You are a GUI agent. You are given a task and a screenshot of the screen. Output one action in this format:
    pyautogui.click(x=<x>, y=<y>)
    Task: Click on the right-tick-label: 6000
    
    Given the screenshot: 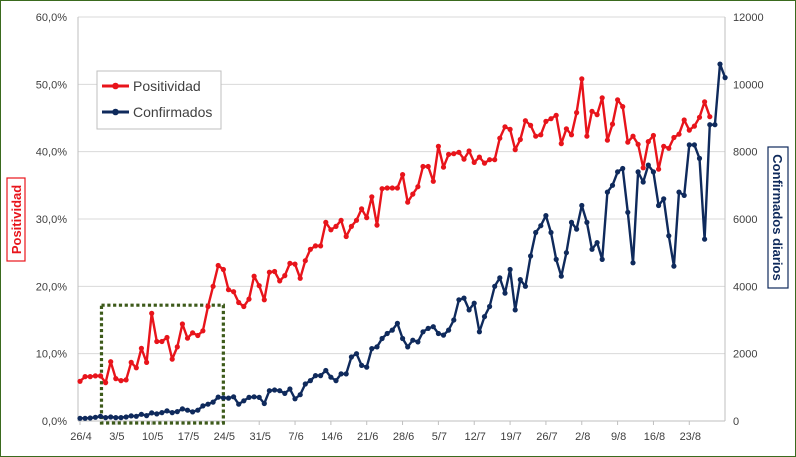 What is the action you would take?
    pyautogui.click(x=745, y=220)
    